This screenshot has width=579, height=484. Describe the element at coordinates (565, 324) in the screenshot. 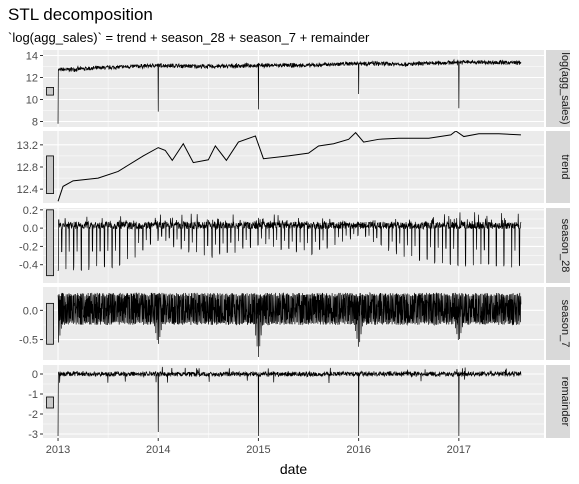

I see `strip-label: season_7` at that location.